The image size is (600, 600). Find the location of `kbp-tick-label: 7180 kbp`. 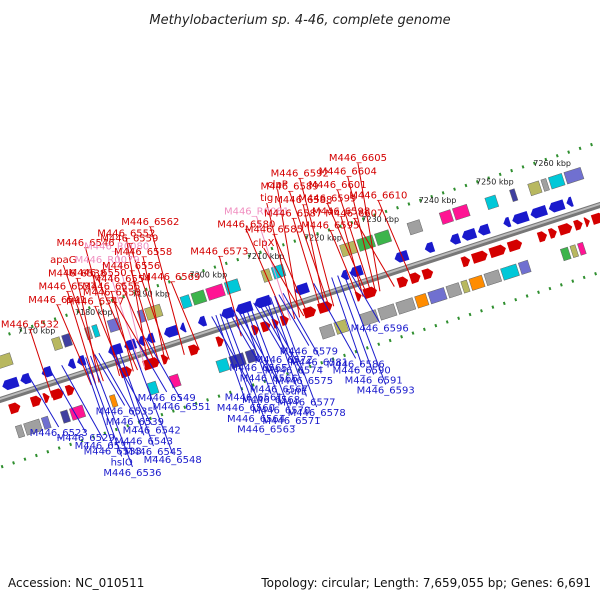

kbp-tick-label: 7180 kbp is located at coordinates (94, 312).